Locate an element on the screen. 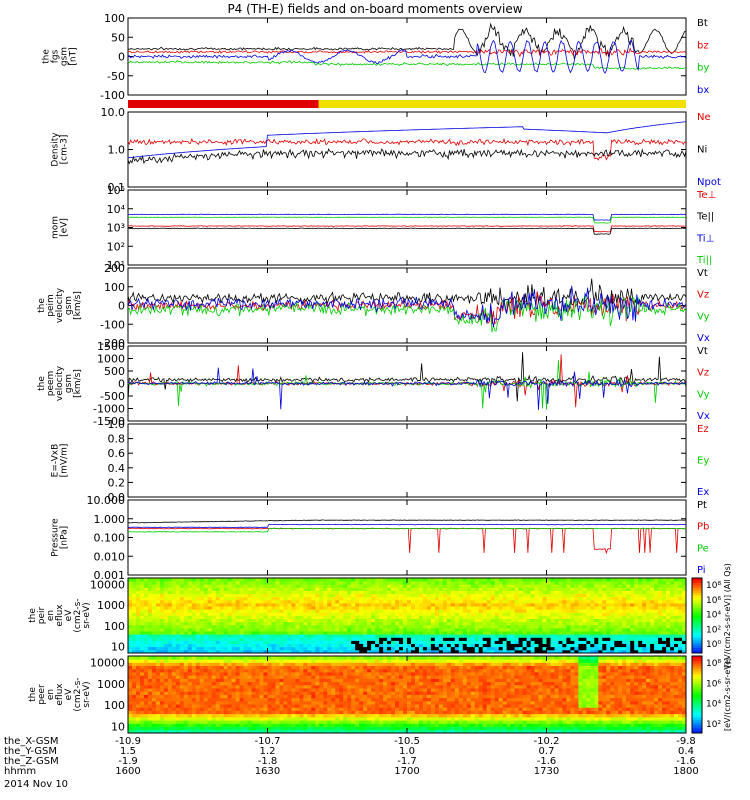 This screenshot has width=750, height=800. y-tick-label-peem-2: 500 is located at coordinates (114, 371).